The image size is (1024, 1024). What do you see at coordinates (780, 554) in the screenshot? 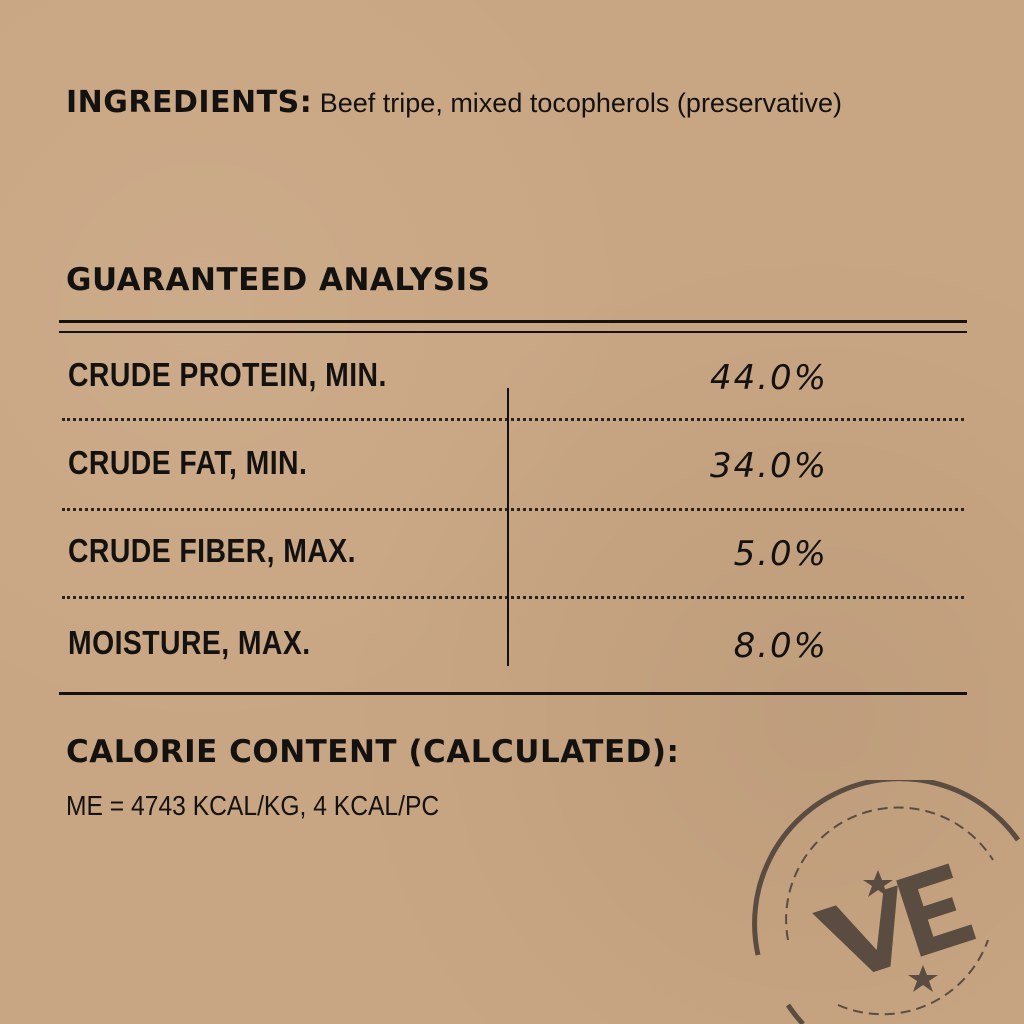
I see `row-value: 5.0%` at bounding box center [780, 554].